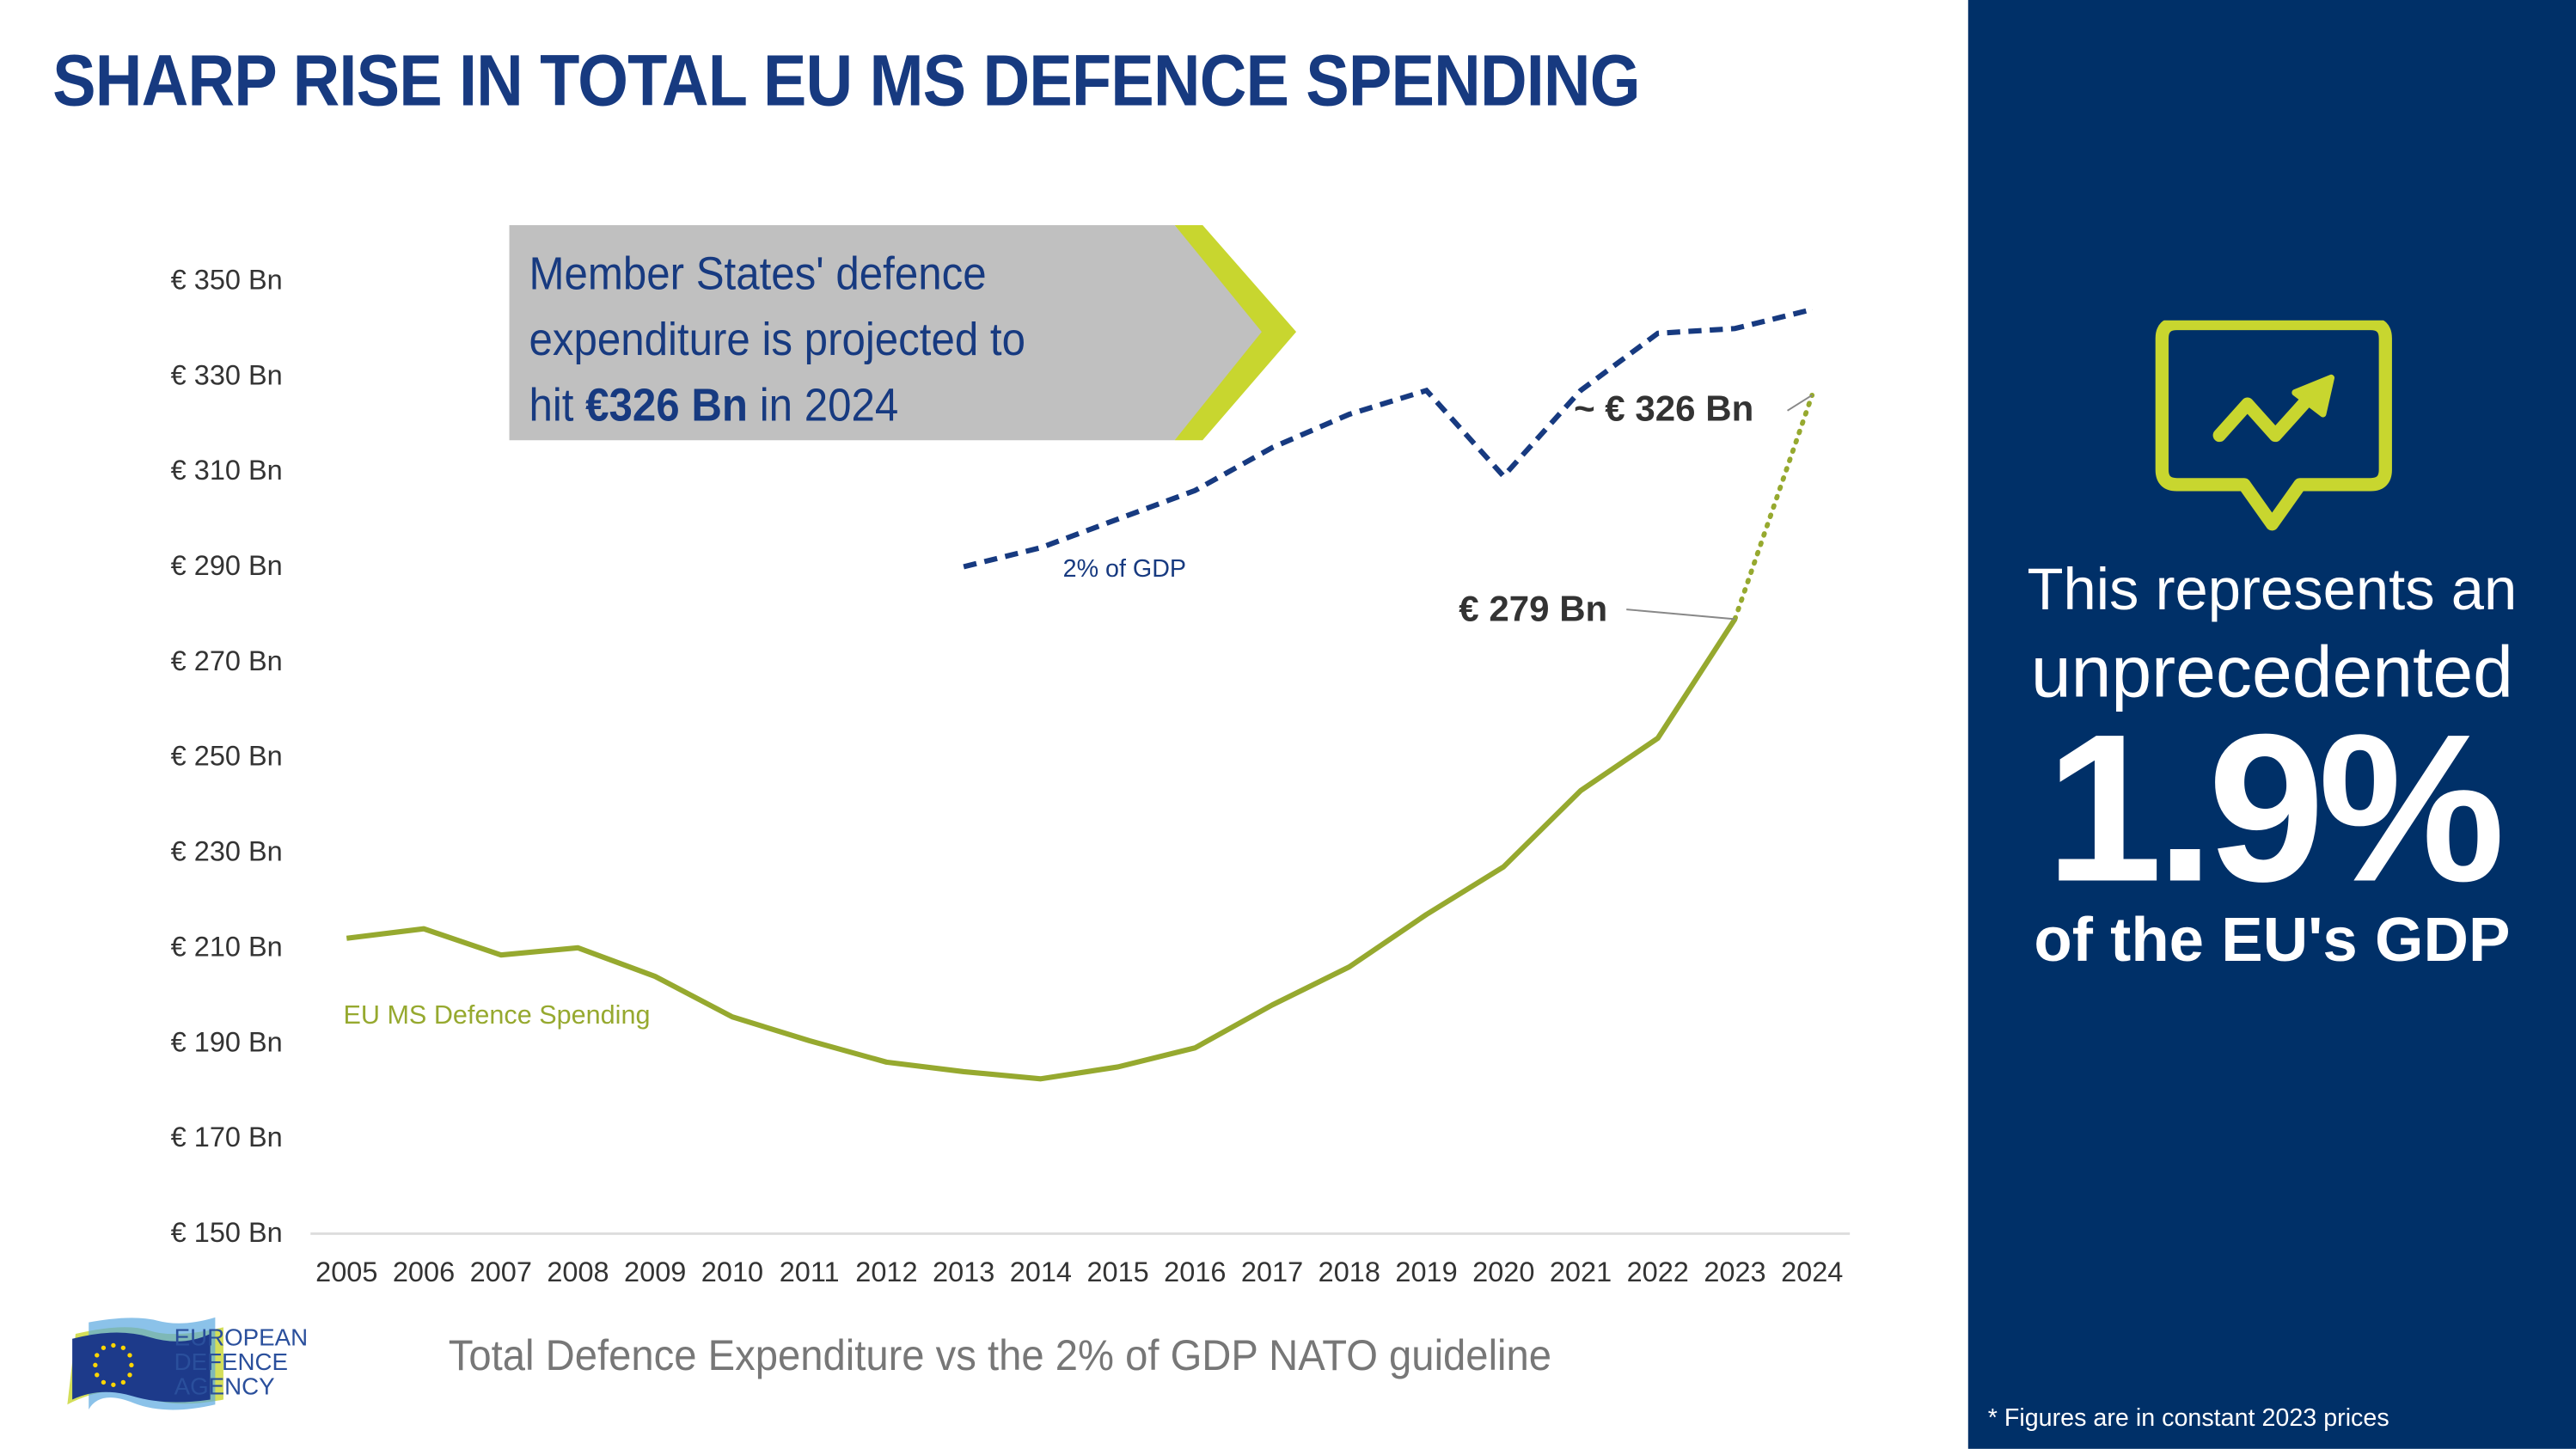 The width and height of the screenshot is (2576, 1449). What do you see at coordinates (226, 1137) in the screenshot?
I see `y-tick-label: € 170 Bn` at bounding box center [226, 1137].